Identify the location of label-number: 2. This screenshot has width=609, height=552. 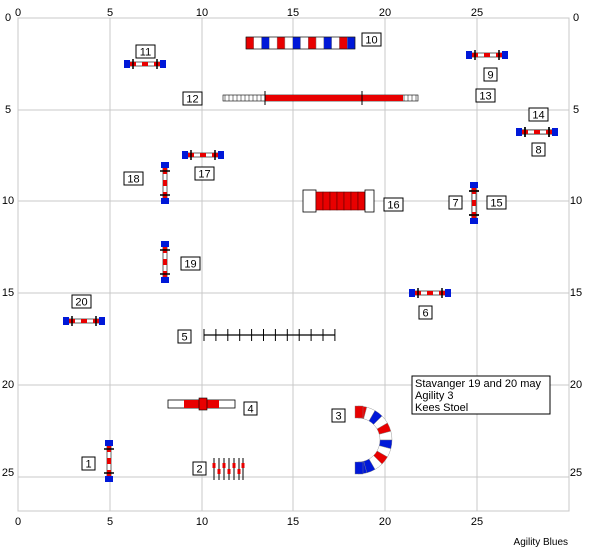
(199, 470).